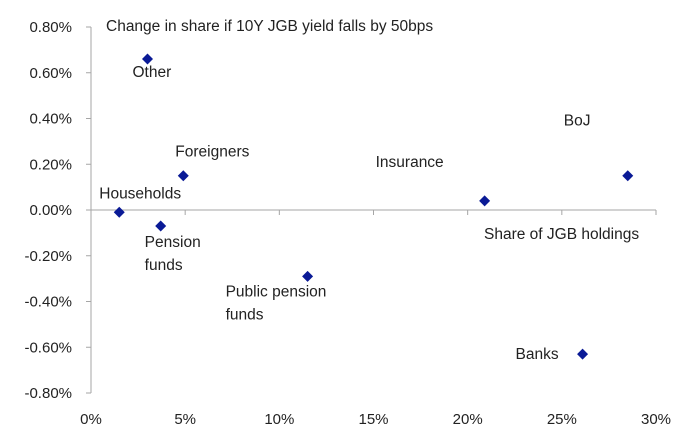 This screenshot has height=440, width=694. I want to click on x-tick-label: 25%, so click(562, 419).